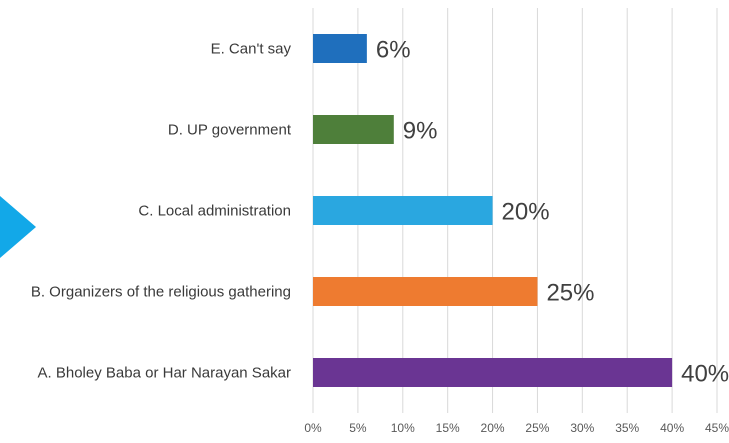 The image size is (729, 443). What do you see at coordinates (448, 428) in the screenshot?
I see `x-tick-label: 15%` at bounding box center [448, 428].